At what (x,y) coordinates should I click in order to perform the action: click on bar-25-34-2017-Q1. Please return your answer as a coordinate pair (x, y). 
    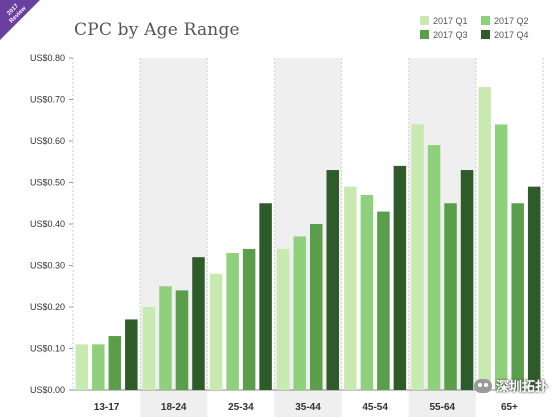
    Looking at the image, I should click on (216, 331).